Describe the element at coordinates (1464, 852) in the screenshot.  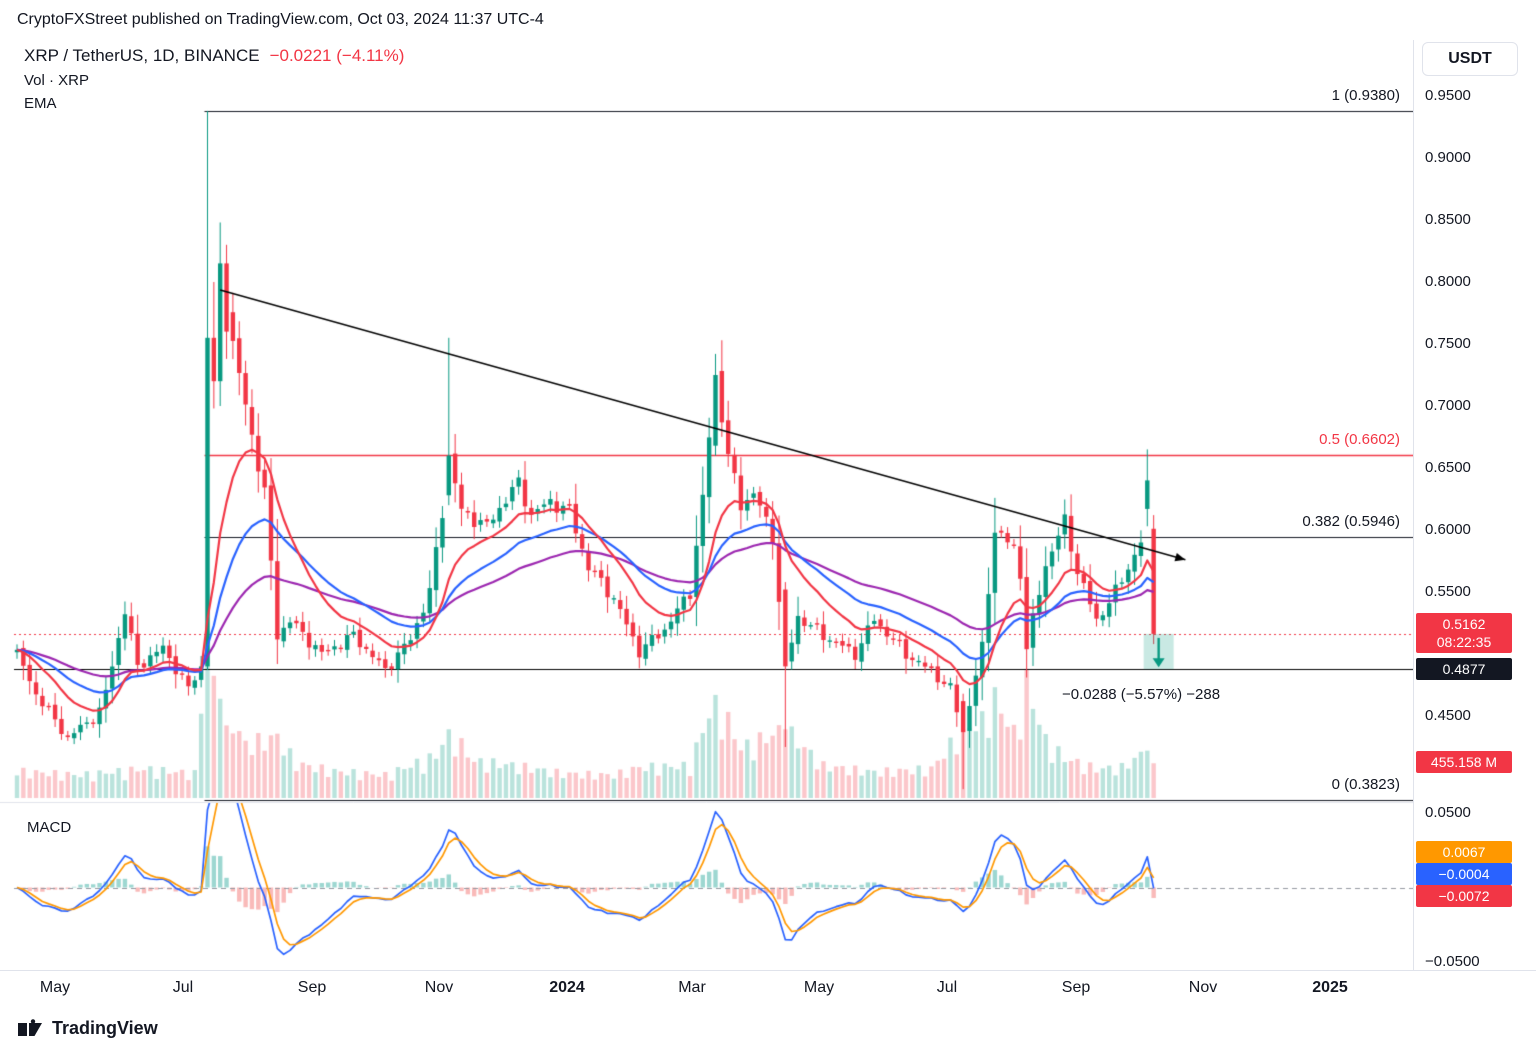
I see `macd-signal-badge: 0.0067` at that location.